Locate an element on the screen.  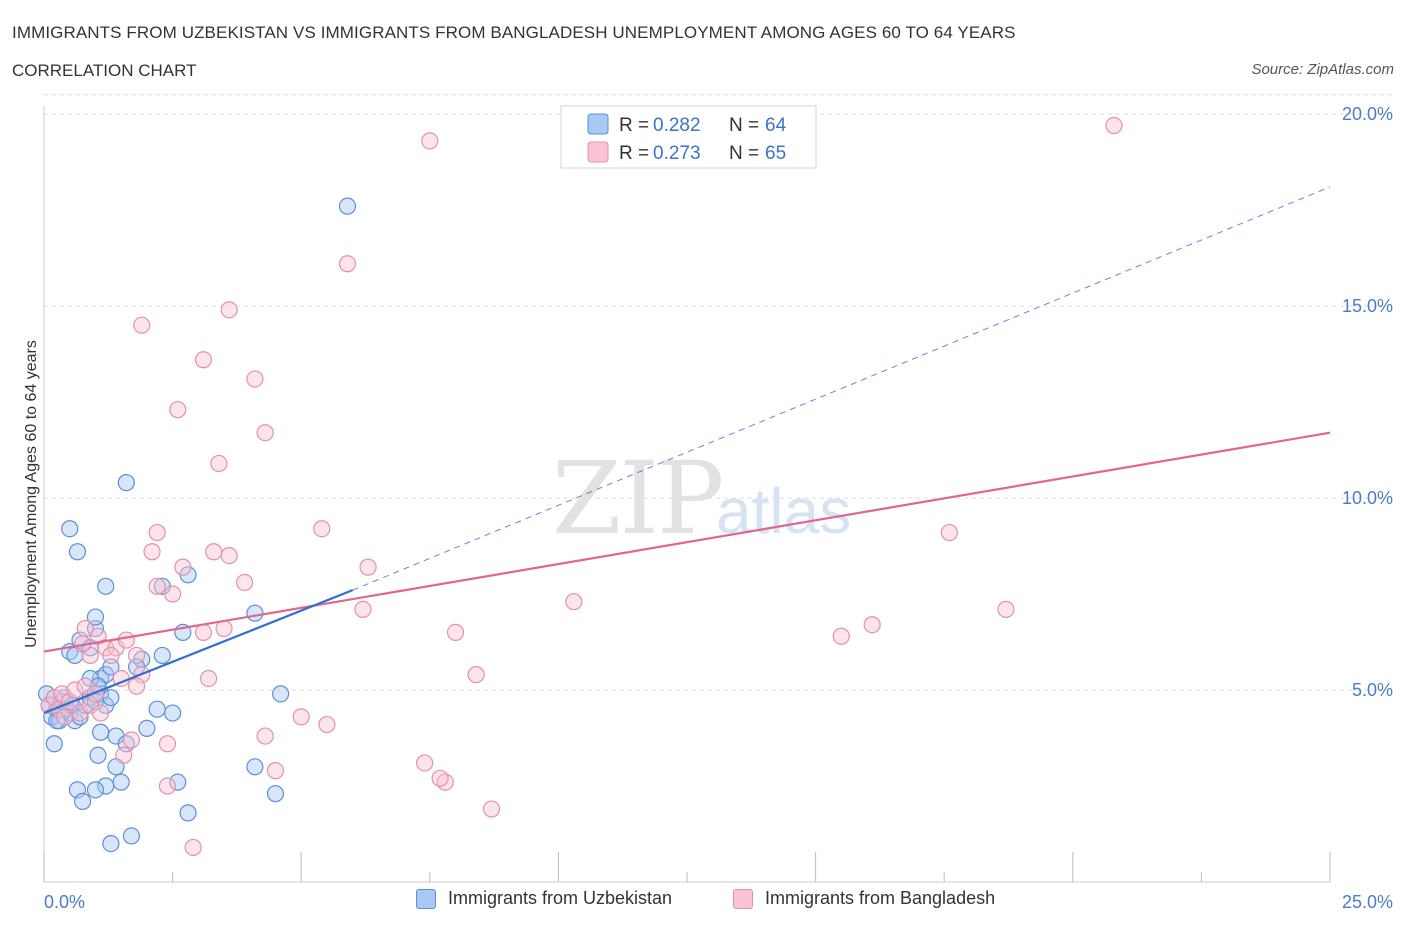
bottom-legend-uzbekistan: Immigrants from Uzbekistan is located at coordinates (544, 898).